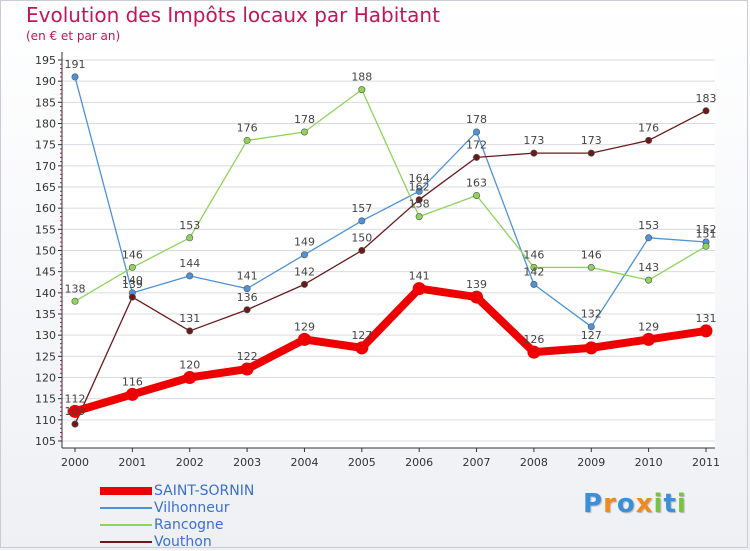 The width and height of the screenshot is (750, 551). I want to click on chart-subtitle: (en € et par an), so click(73, 36).